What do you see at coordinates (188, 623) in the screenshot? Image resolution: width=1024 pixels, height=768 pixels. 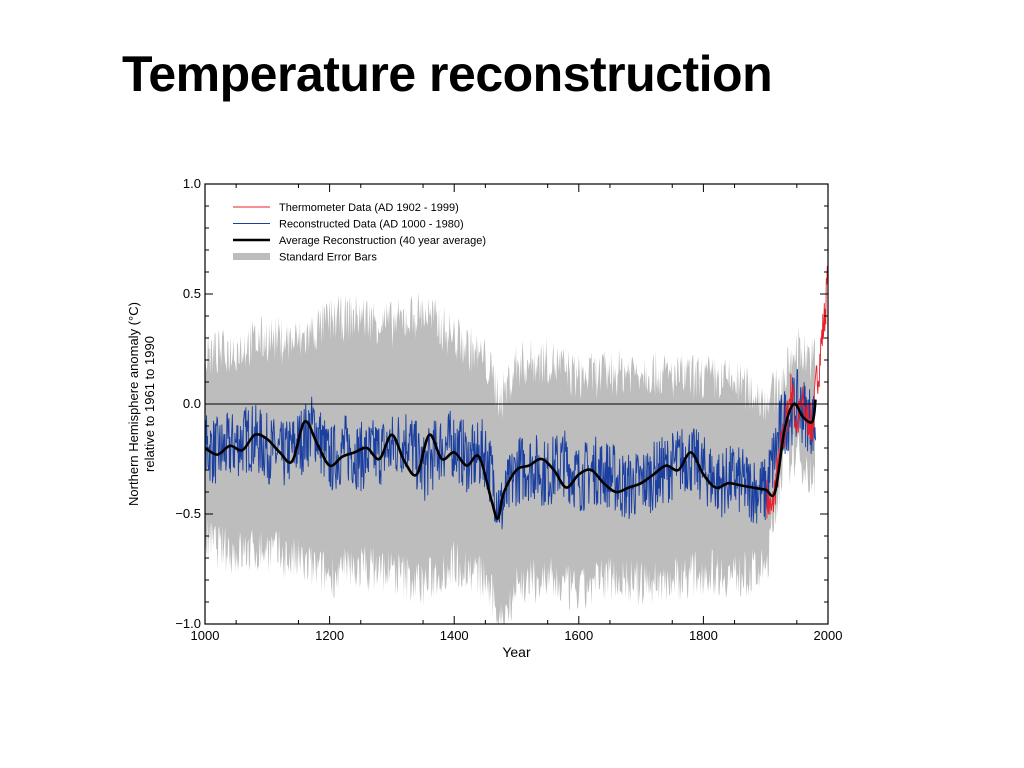 I see `y-tick-label: −1.0` at bounding box center [188, 623].